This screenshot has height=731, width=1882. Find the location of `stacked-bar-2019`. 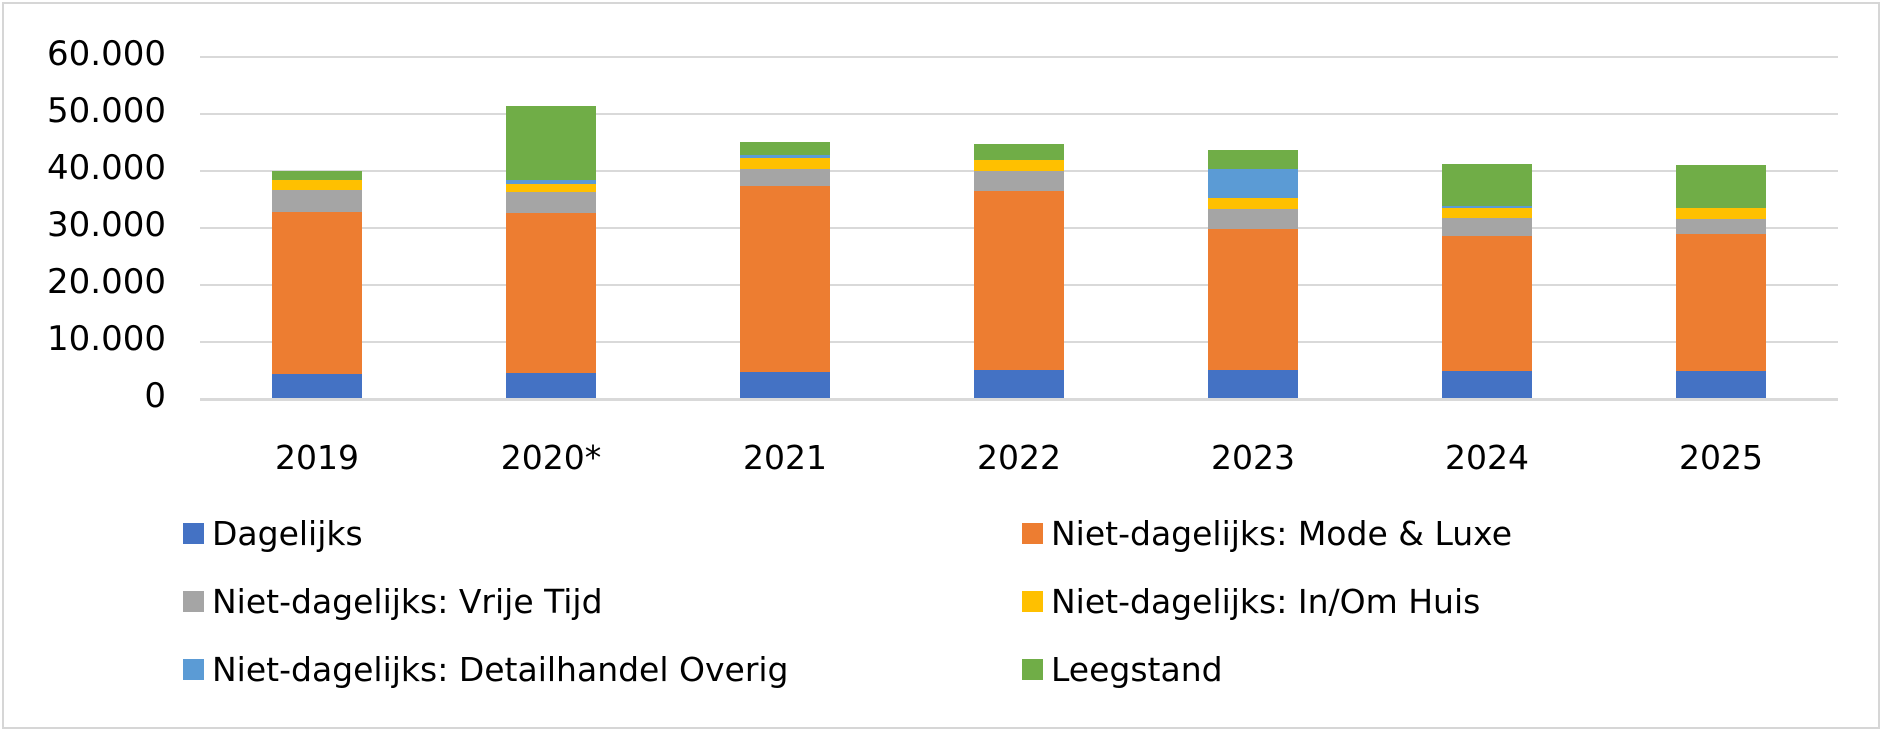

stacked-bar-2019 is located at coordinates (317, 227).